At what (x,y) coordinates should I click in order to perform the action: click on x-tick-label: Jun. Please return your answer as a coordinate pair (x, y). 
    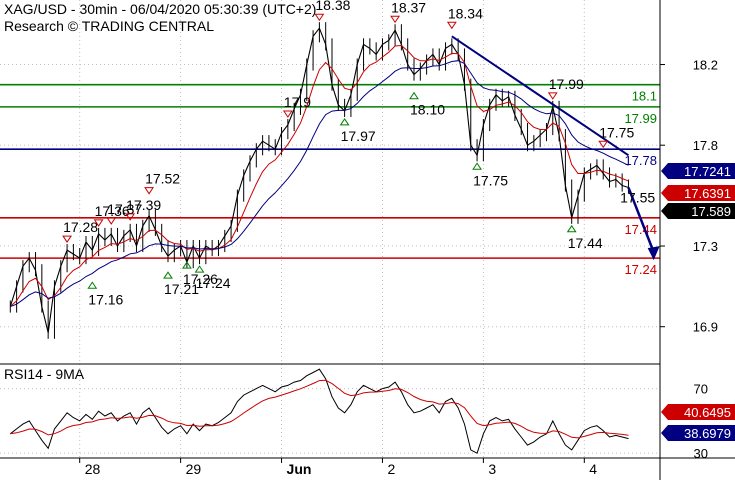
    Looking at the image, I should click on (299, 469).